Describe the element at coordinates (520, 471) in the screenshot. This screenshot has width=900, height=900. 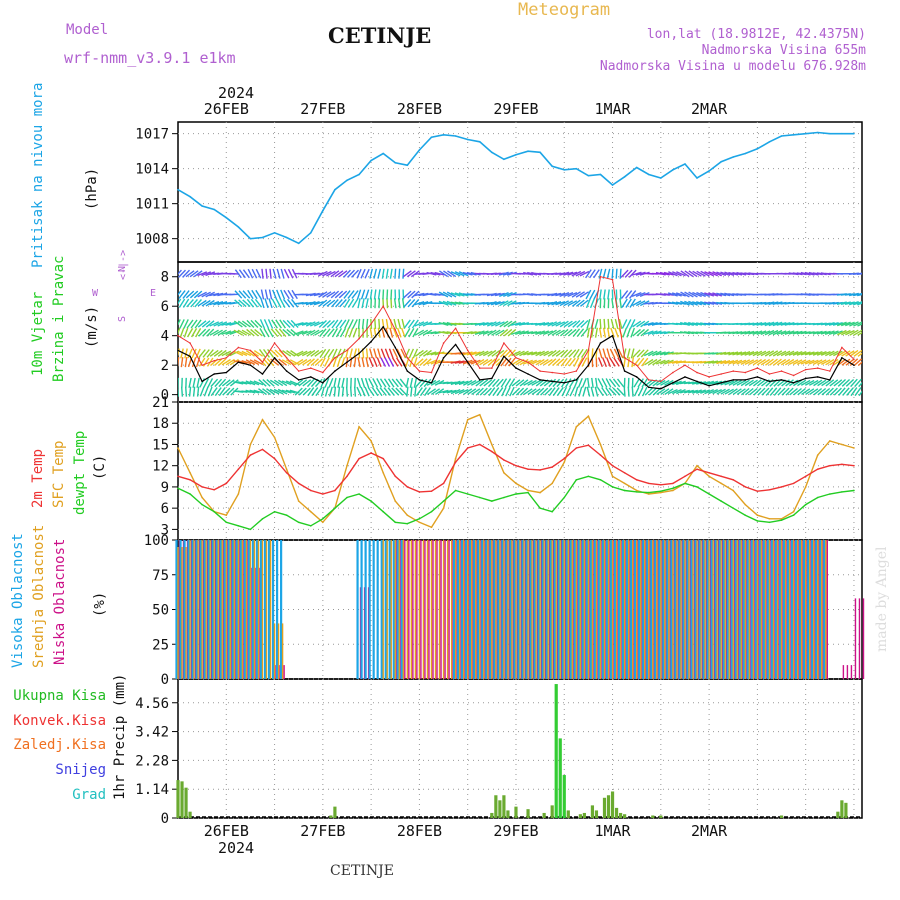
I see `panel-frame` at that location.